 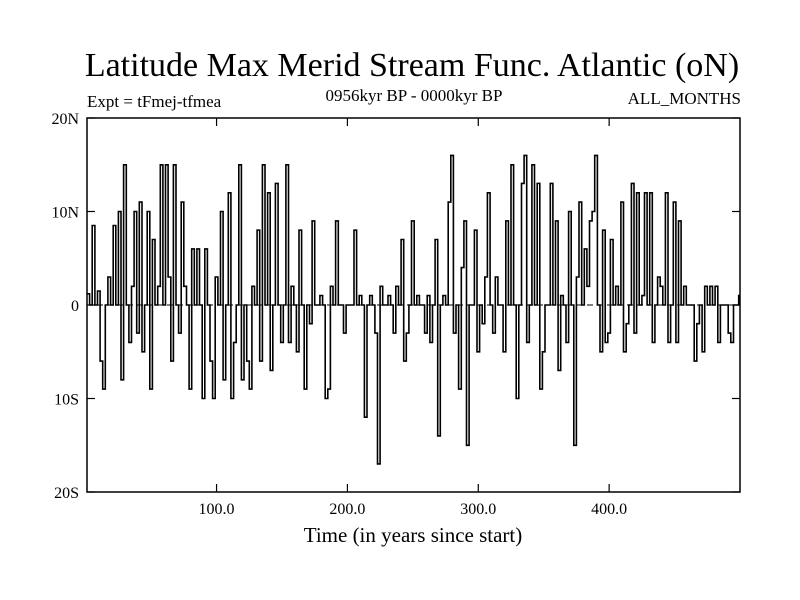 What do you see at coordinates (154, 101) in the screenshot?
I see `experiment-label: Expt = tFmej-tfmea` at bounding box center [154, 101].